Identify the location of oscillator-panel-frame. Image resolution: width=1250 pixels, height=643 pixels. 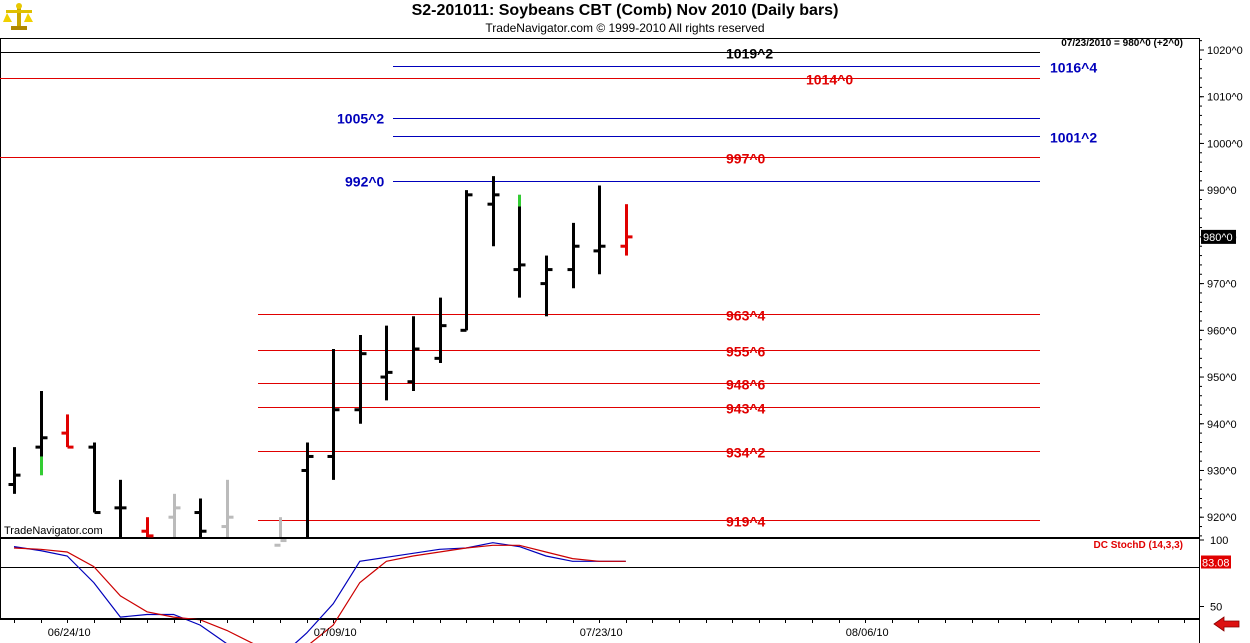
(600, 578).